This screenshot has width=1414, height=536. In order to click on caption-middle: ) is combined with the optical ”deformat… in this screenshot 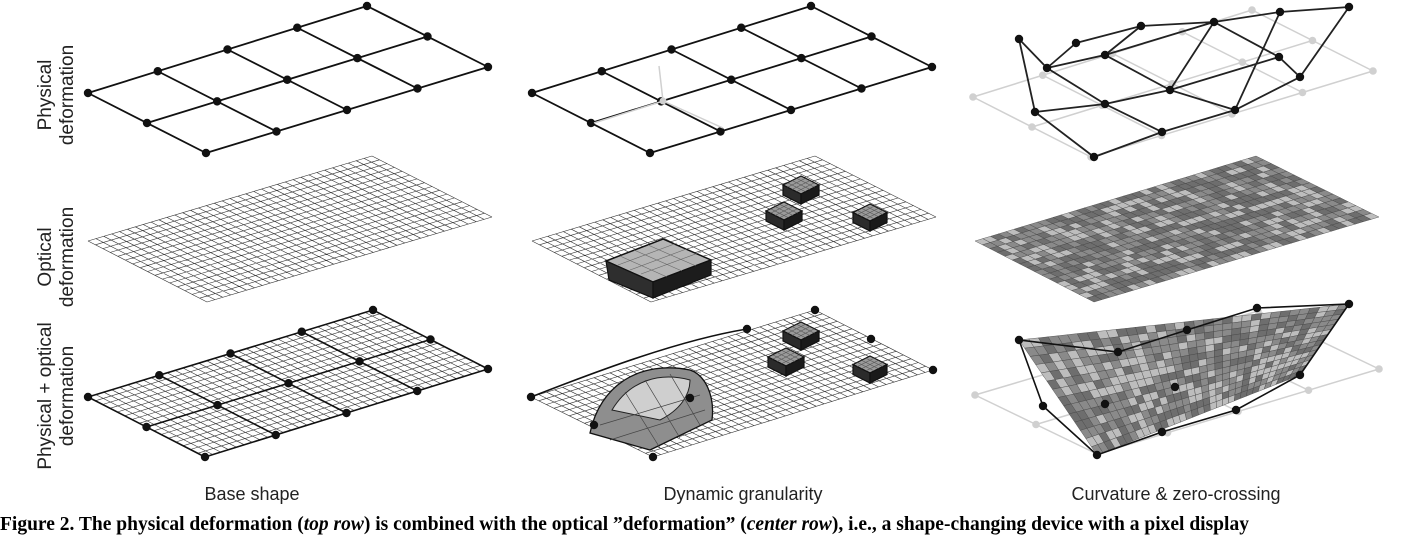, I will do `click(555, 524)`.